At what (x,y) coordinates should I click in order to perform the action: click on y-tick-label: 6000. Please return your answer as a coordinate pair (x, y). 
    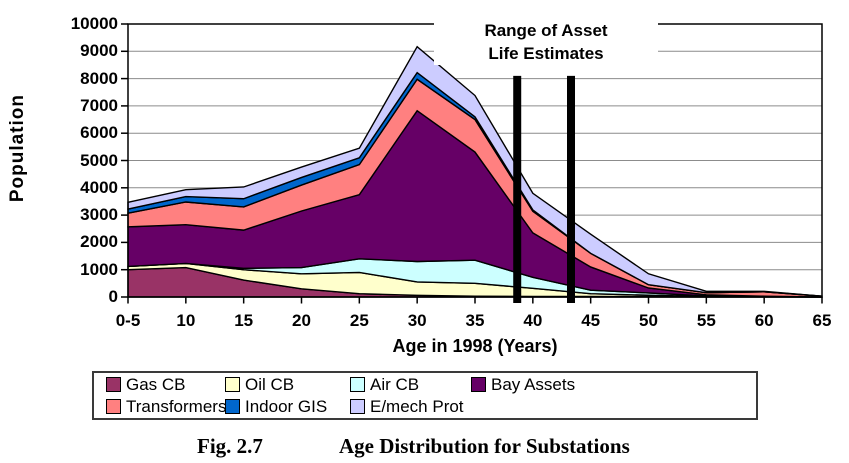
    Looking at the image, I should click on (99, 133).